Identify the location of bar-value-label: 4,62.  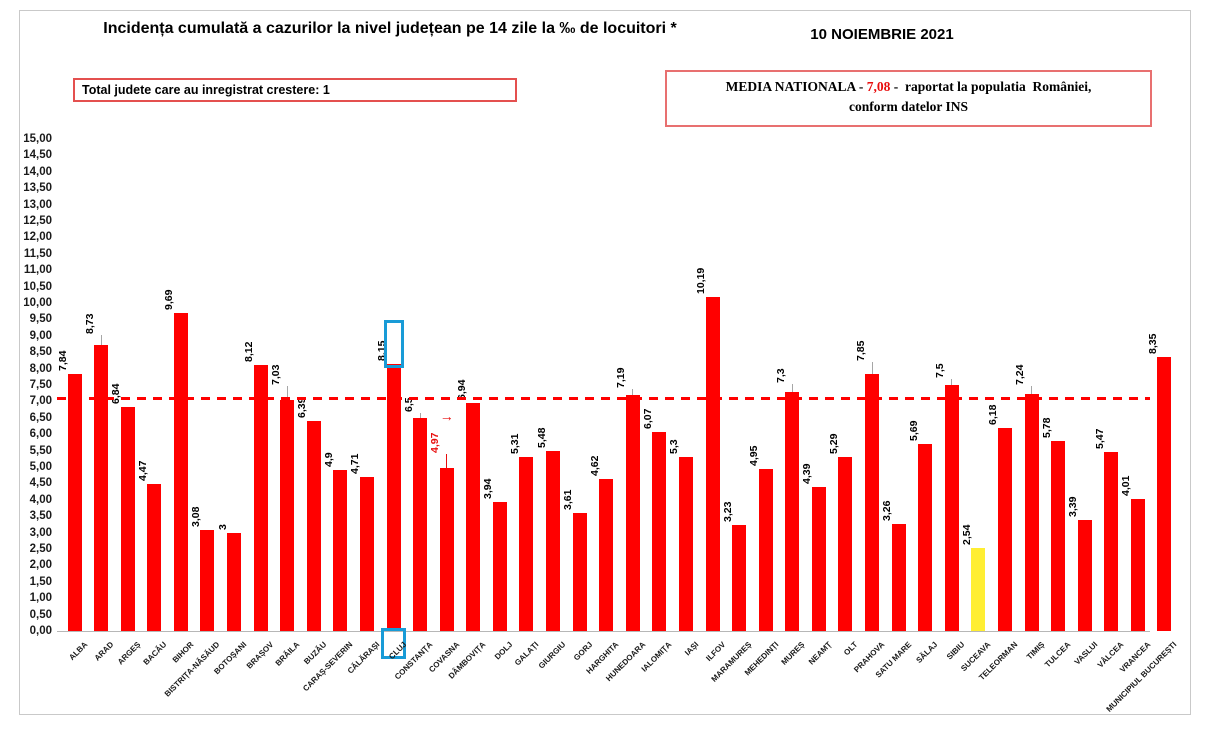
(594, 466).